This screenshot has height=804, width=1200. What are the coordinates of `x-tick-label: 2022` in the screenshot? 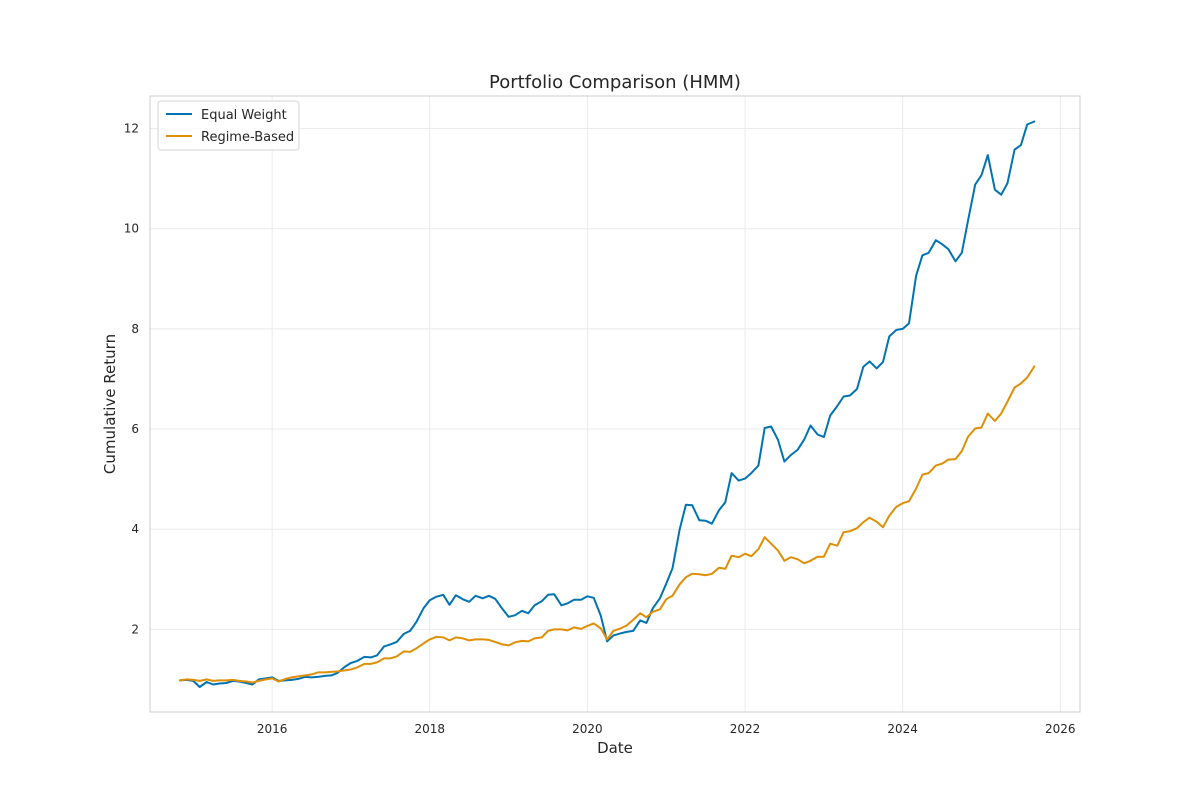 It's located at (745, 729).